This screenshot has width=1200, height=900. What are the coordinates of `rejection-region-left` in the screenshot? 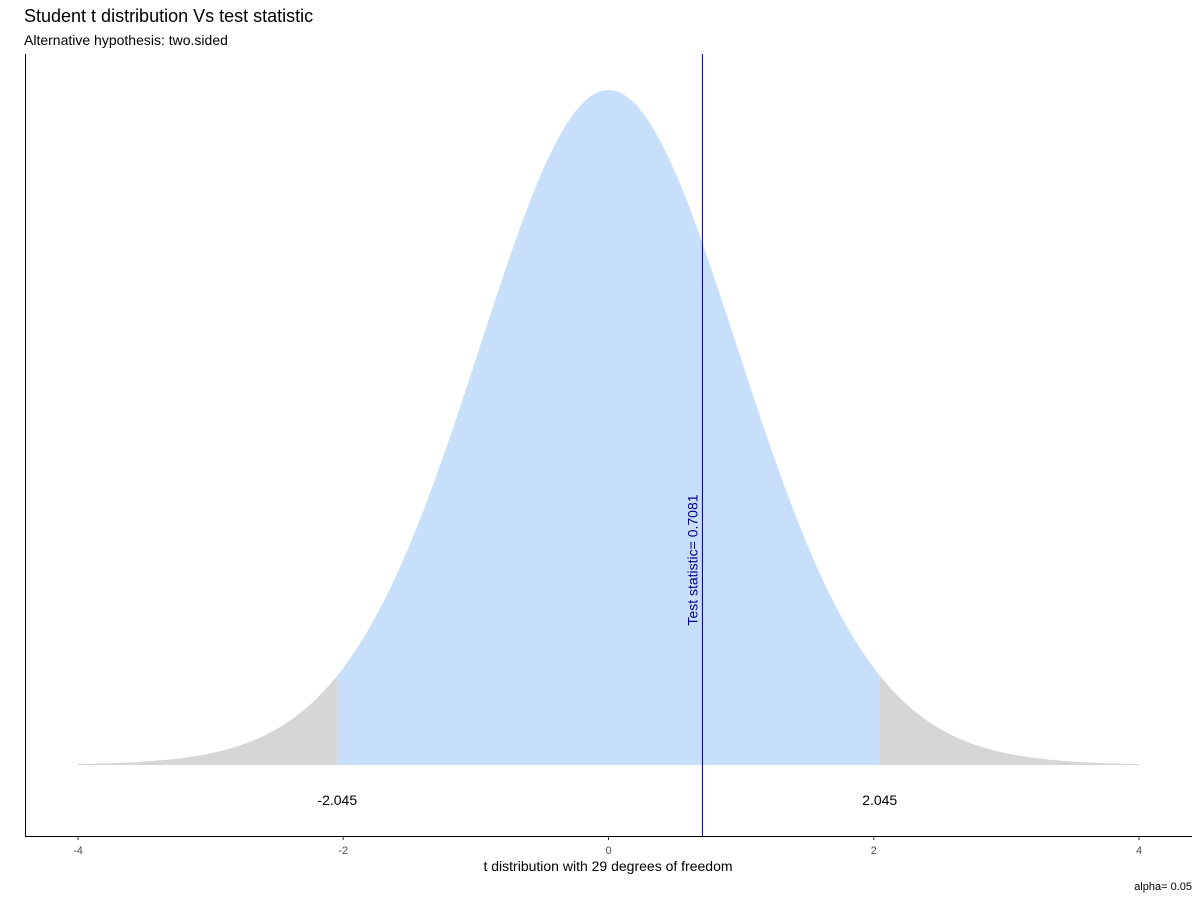 It's located at (208, 720).